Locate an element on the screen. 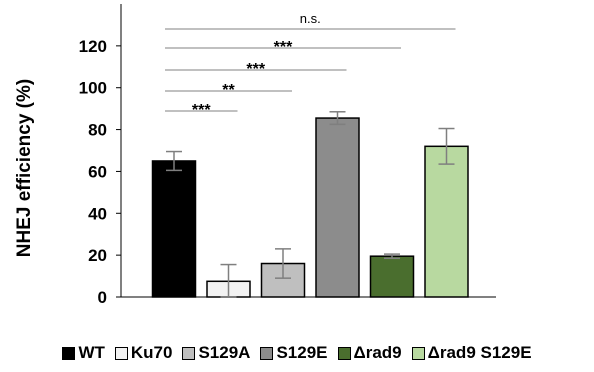 This screenshot has width=594, height=372. legend: WT Ku70 S129A S129E Δrad9 Δrad9 S129E is located at coordinates (297, 353).